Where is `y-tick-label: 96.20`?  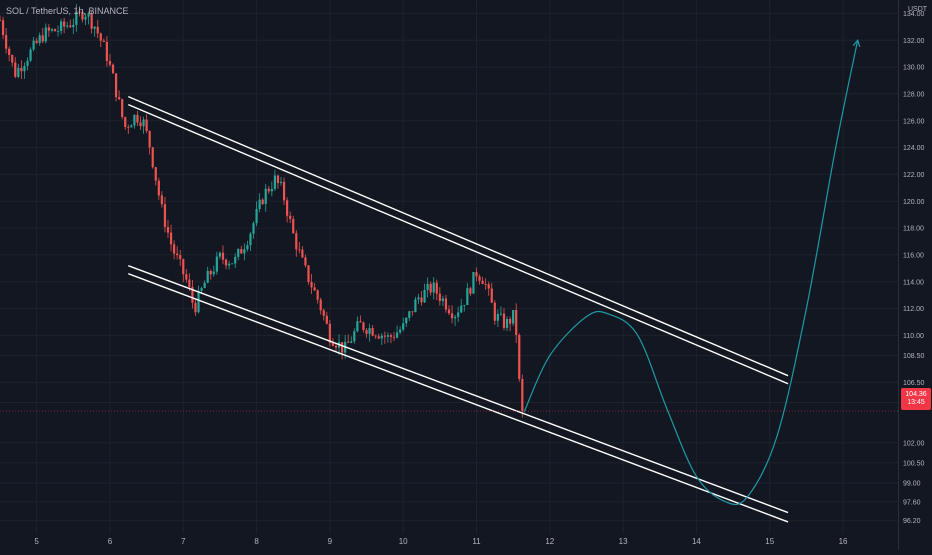
y-tick-label: 96.20 is located at coordinates (912, 521).